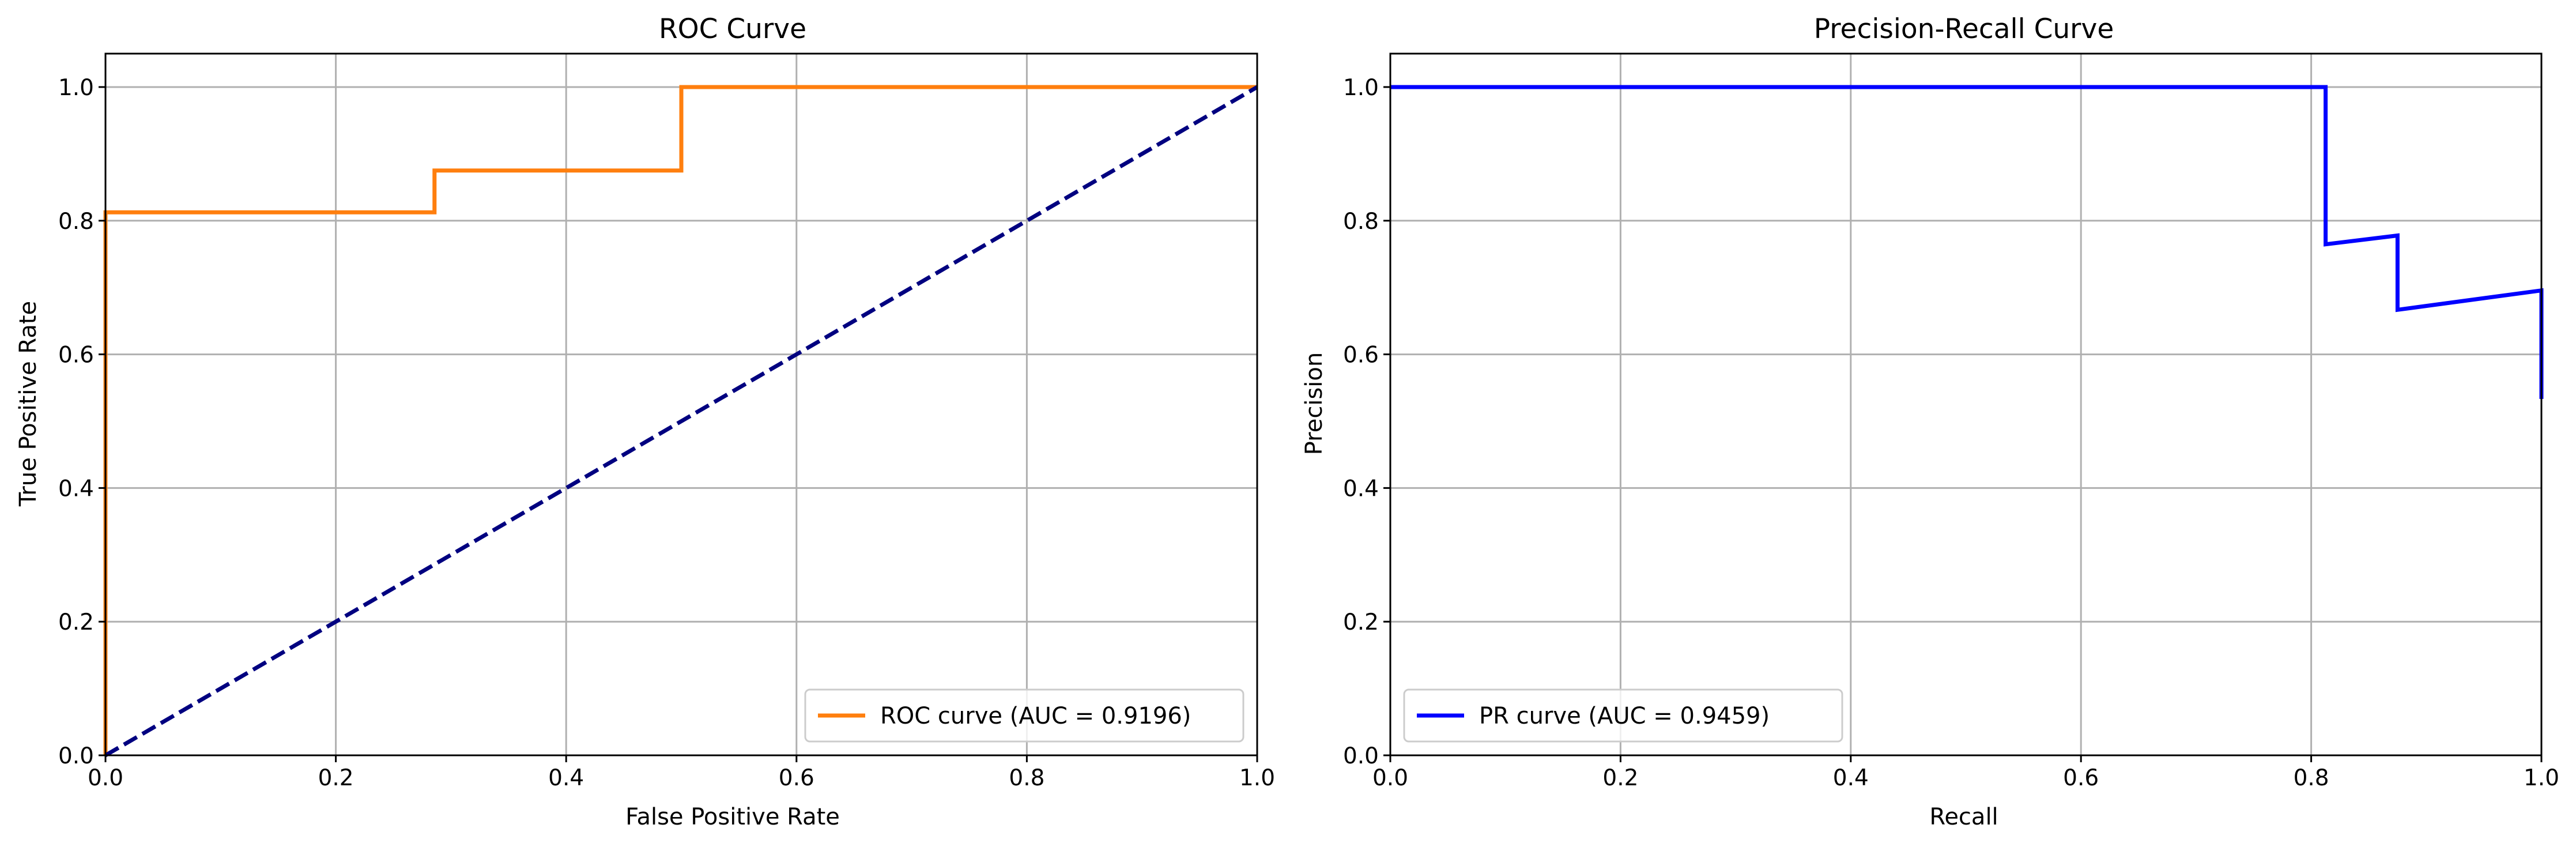  I want to click on roc-y-axis-label: True Positive Rate, so click(28, 404).